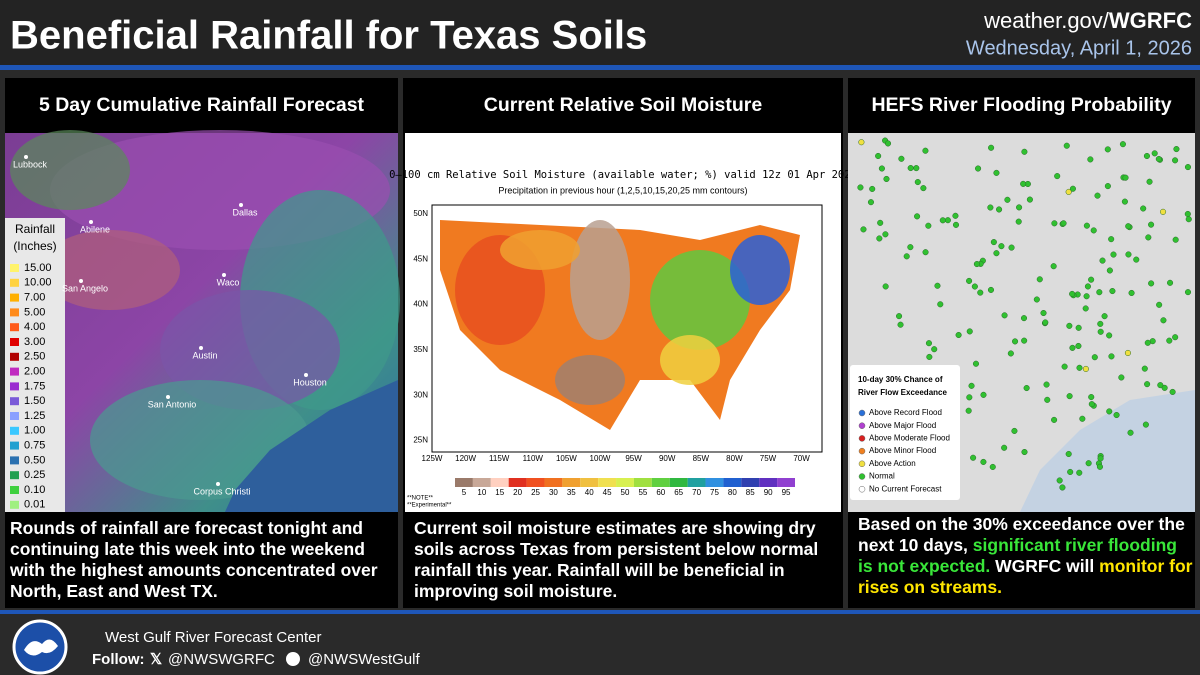 This screenshot has width=1200, height=675. Describe the element at coordinates (34, 475) in the screenshot. I see `rain-legend-label: 0.25` at that location.